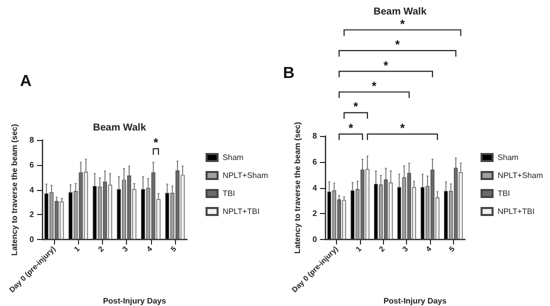  I want to click on text: B, so click(289, 73).